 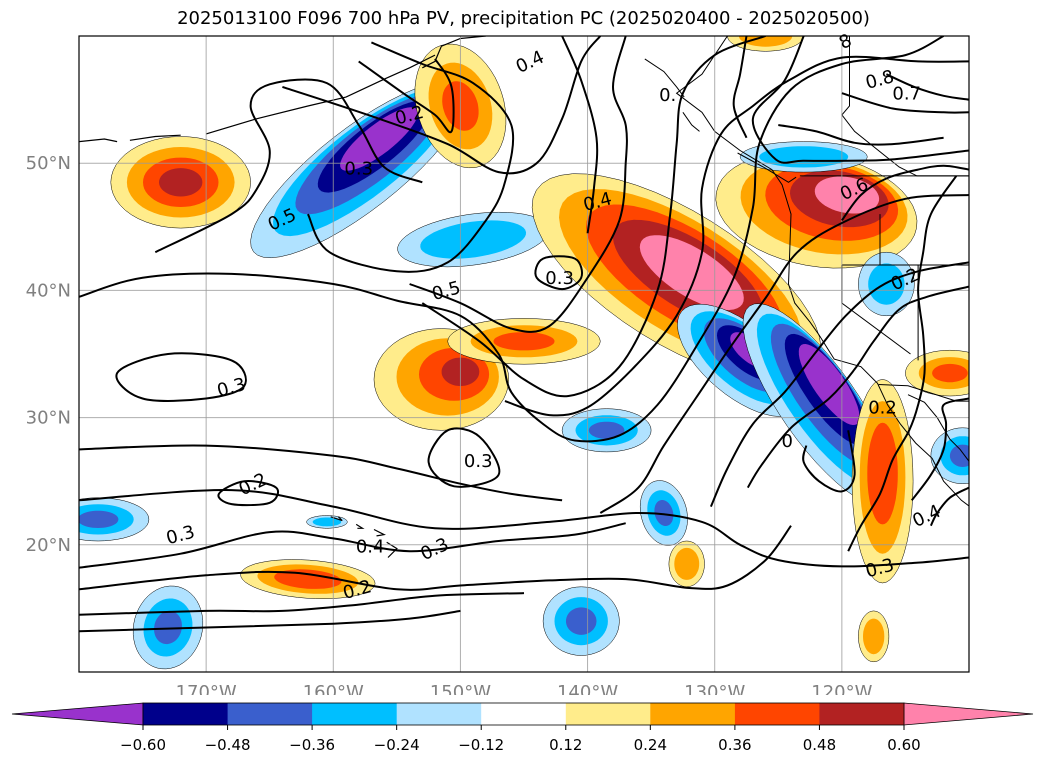 I want to click on colorbar-extend-low, so click(x=77, y=714).